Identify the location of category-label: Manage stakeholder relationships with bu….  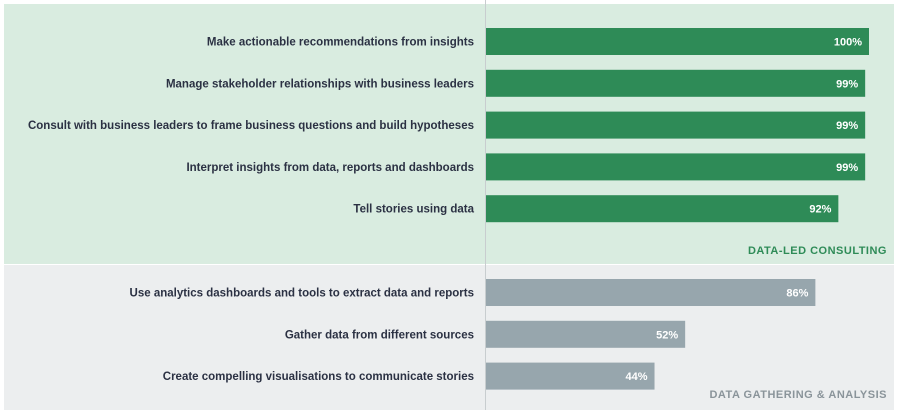
(320, 84).